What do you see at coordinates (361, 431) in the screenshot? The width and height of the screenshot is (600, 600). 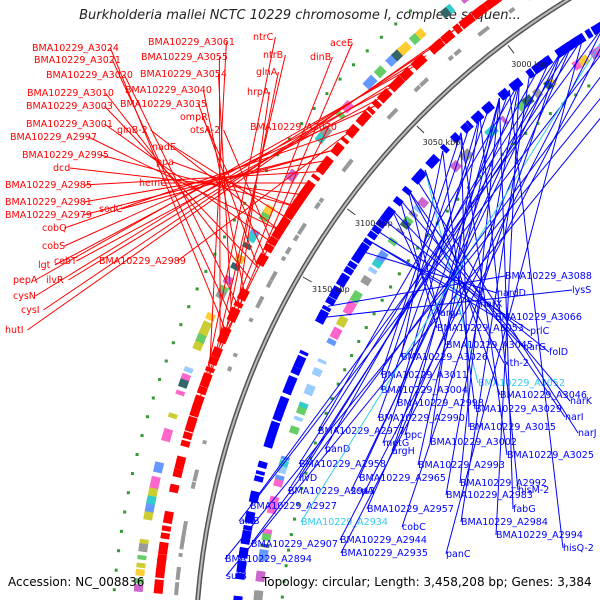 I see `reverse-gene-label: BMA10229_A2977` at bounding box center [361, 431].